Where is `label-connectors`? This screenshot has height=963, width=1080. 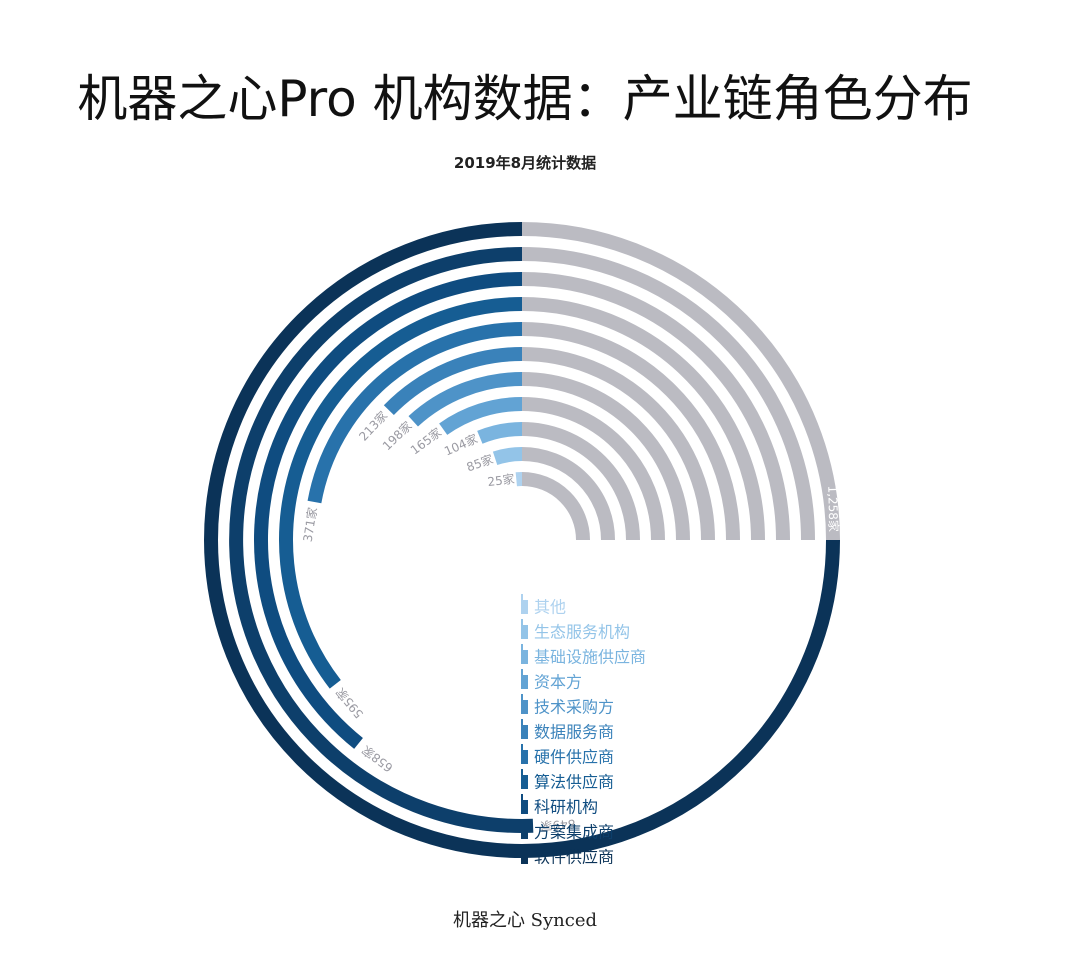 label-connectors is located at coordinates (524, 729).